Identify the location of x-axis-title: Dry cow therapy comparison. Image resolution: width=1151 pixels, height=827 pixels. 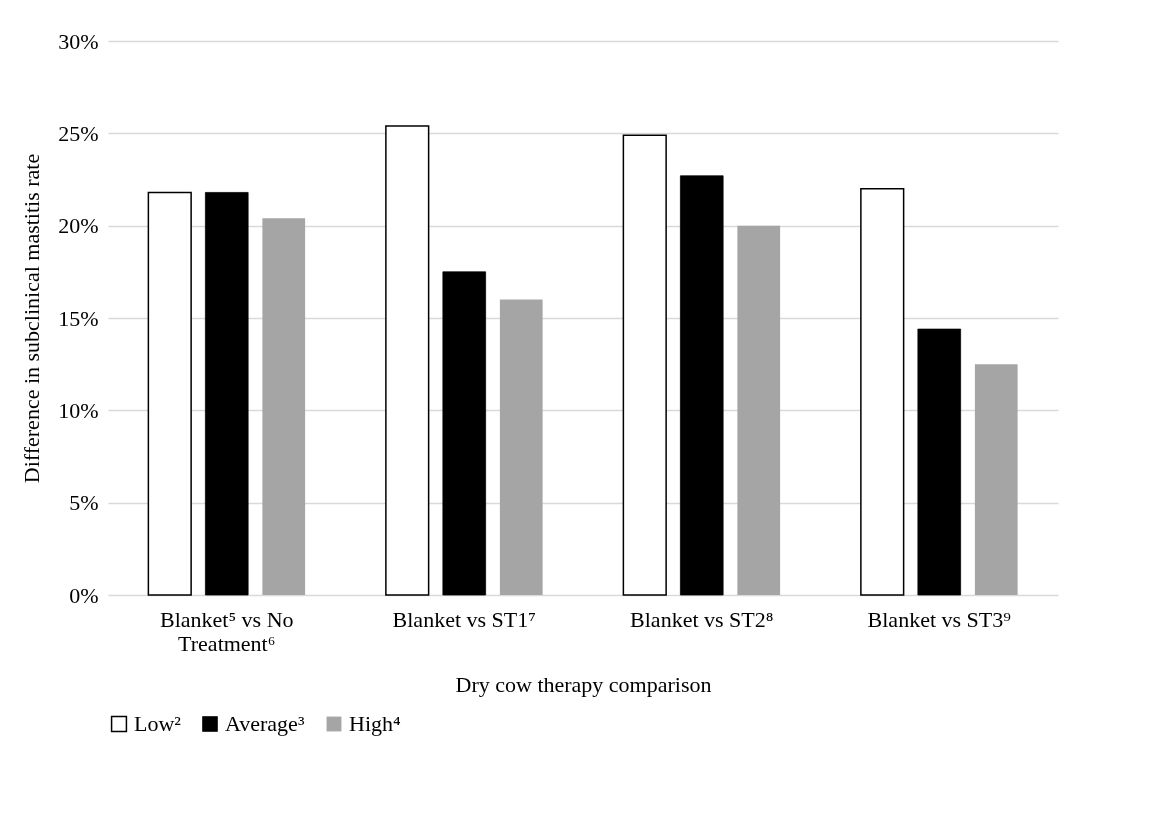
(583, 684).